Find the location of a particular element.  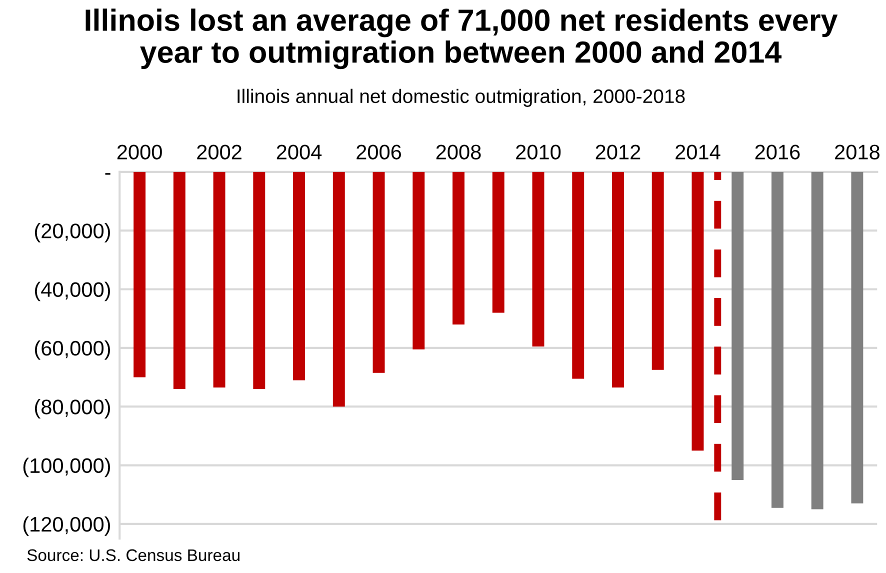

x-tick-label: 2008 is located at coordinates (458, 152).